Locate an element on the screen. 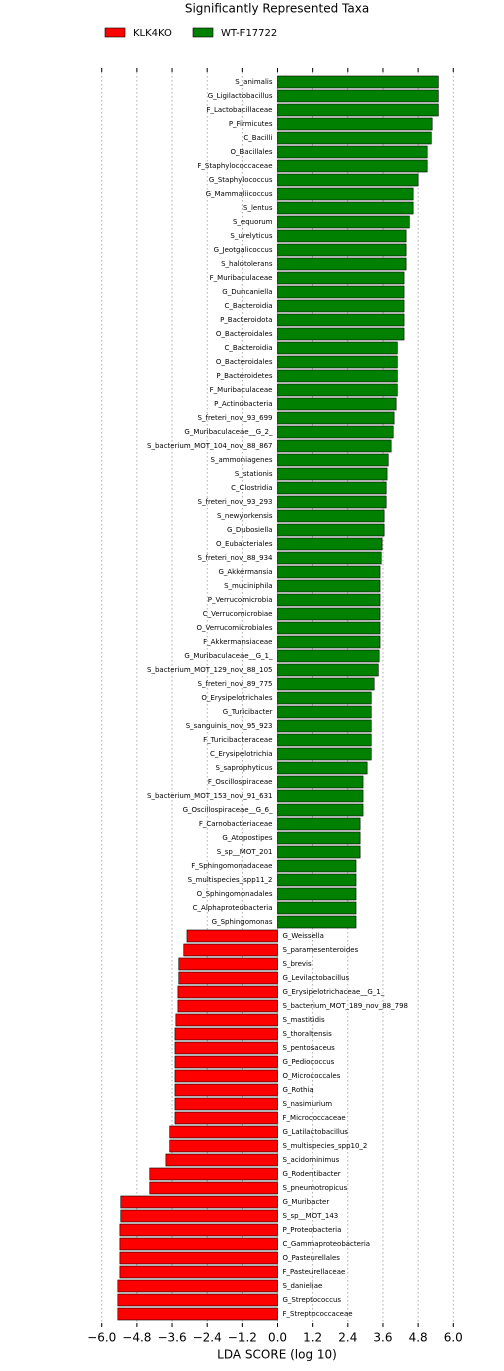 This screenshot has width=504, height=1371. category-label: O_Sphingomonadales is located at coordinates (235, 894).